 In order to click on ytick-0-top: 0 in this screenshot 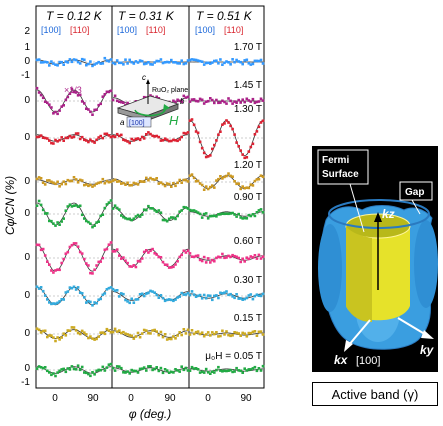, I will do `click(27, 61)`.